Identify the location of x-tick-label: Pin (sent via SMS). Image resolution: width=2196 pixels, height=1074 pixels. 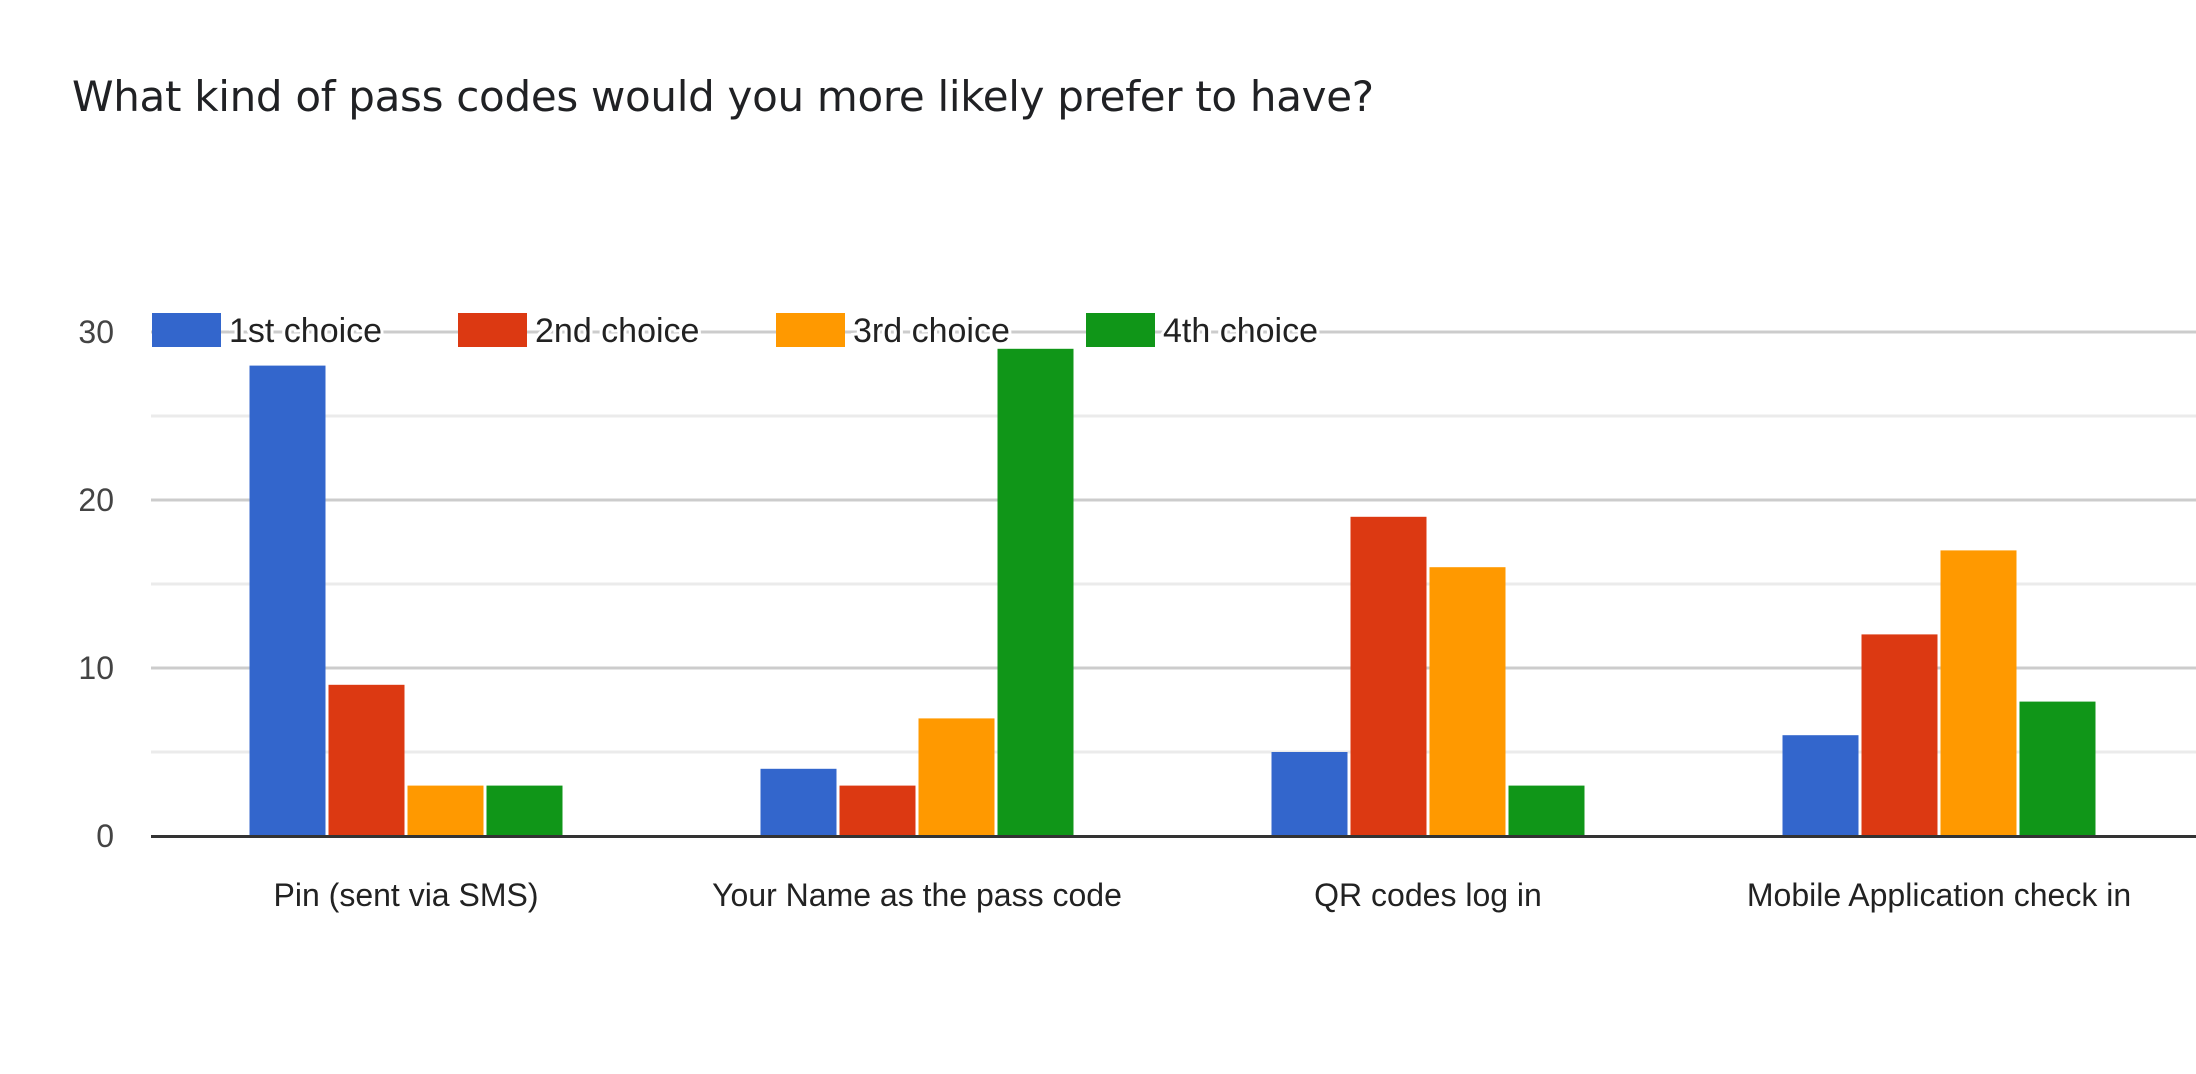
(406, 895).